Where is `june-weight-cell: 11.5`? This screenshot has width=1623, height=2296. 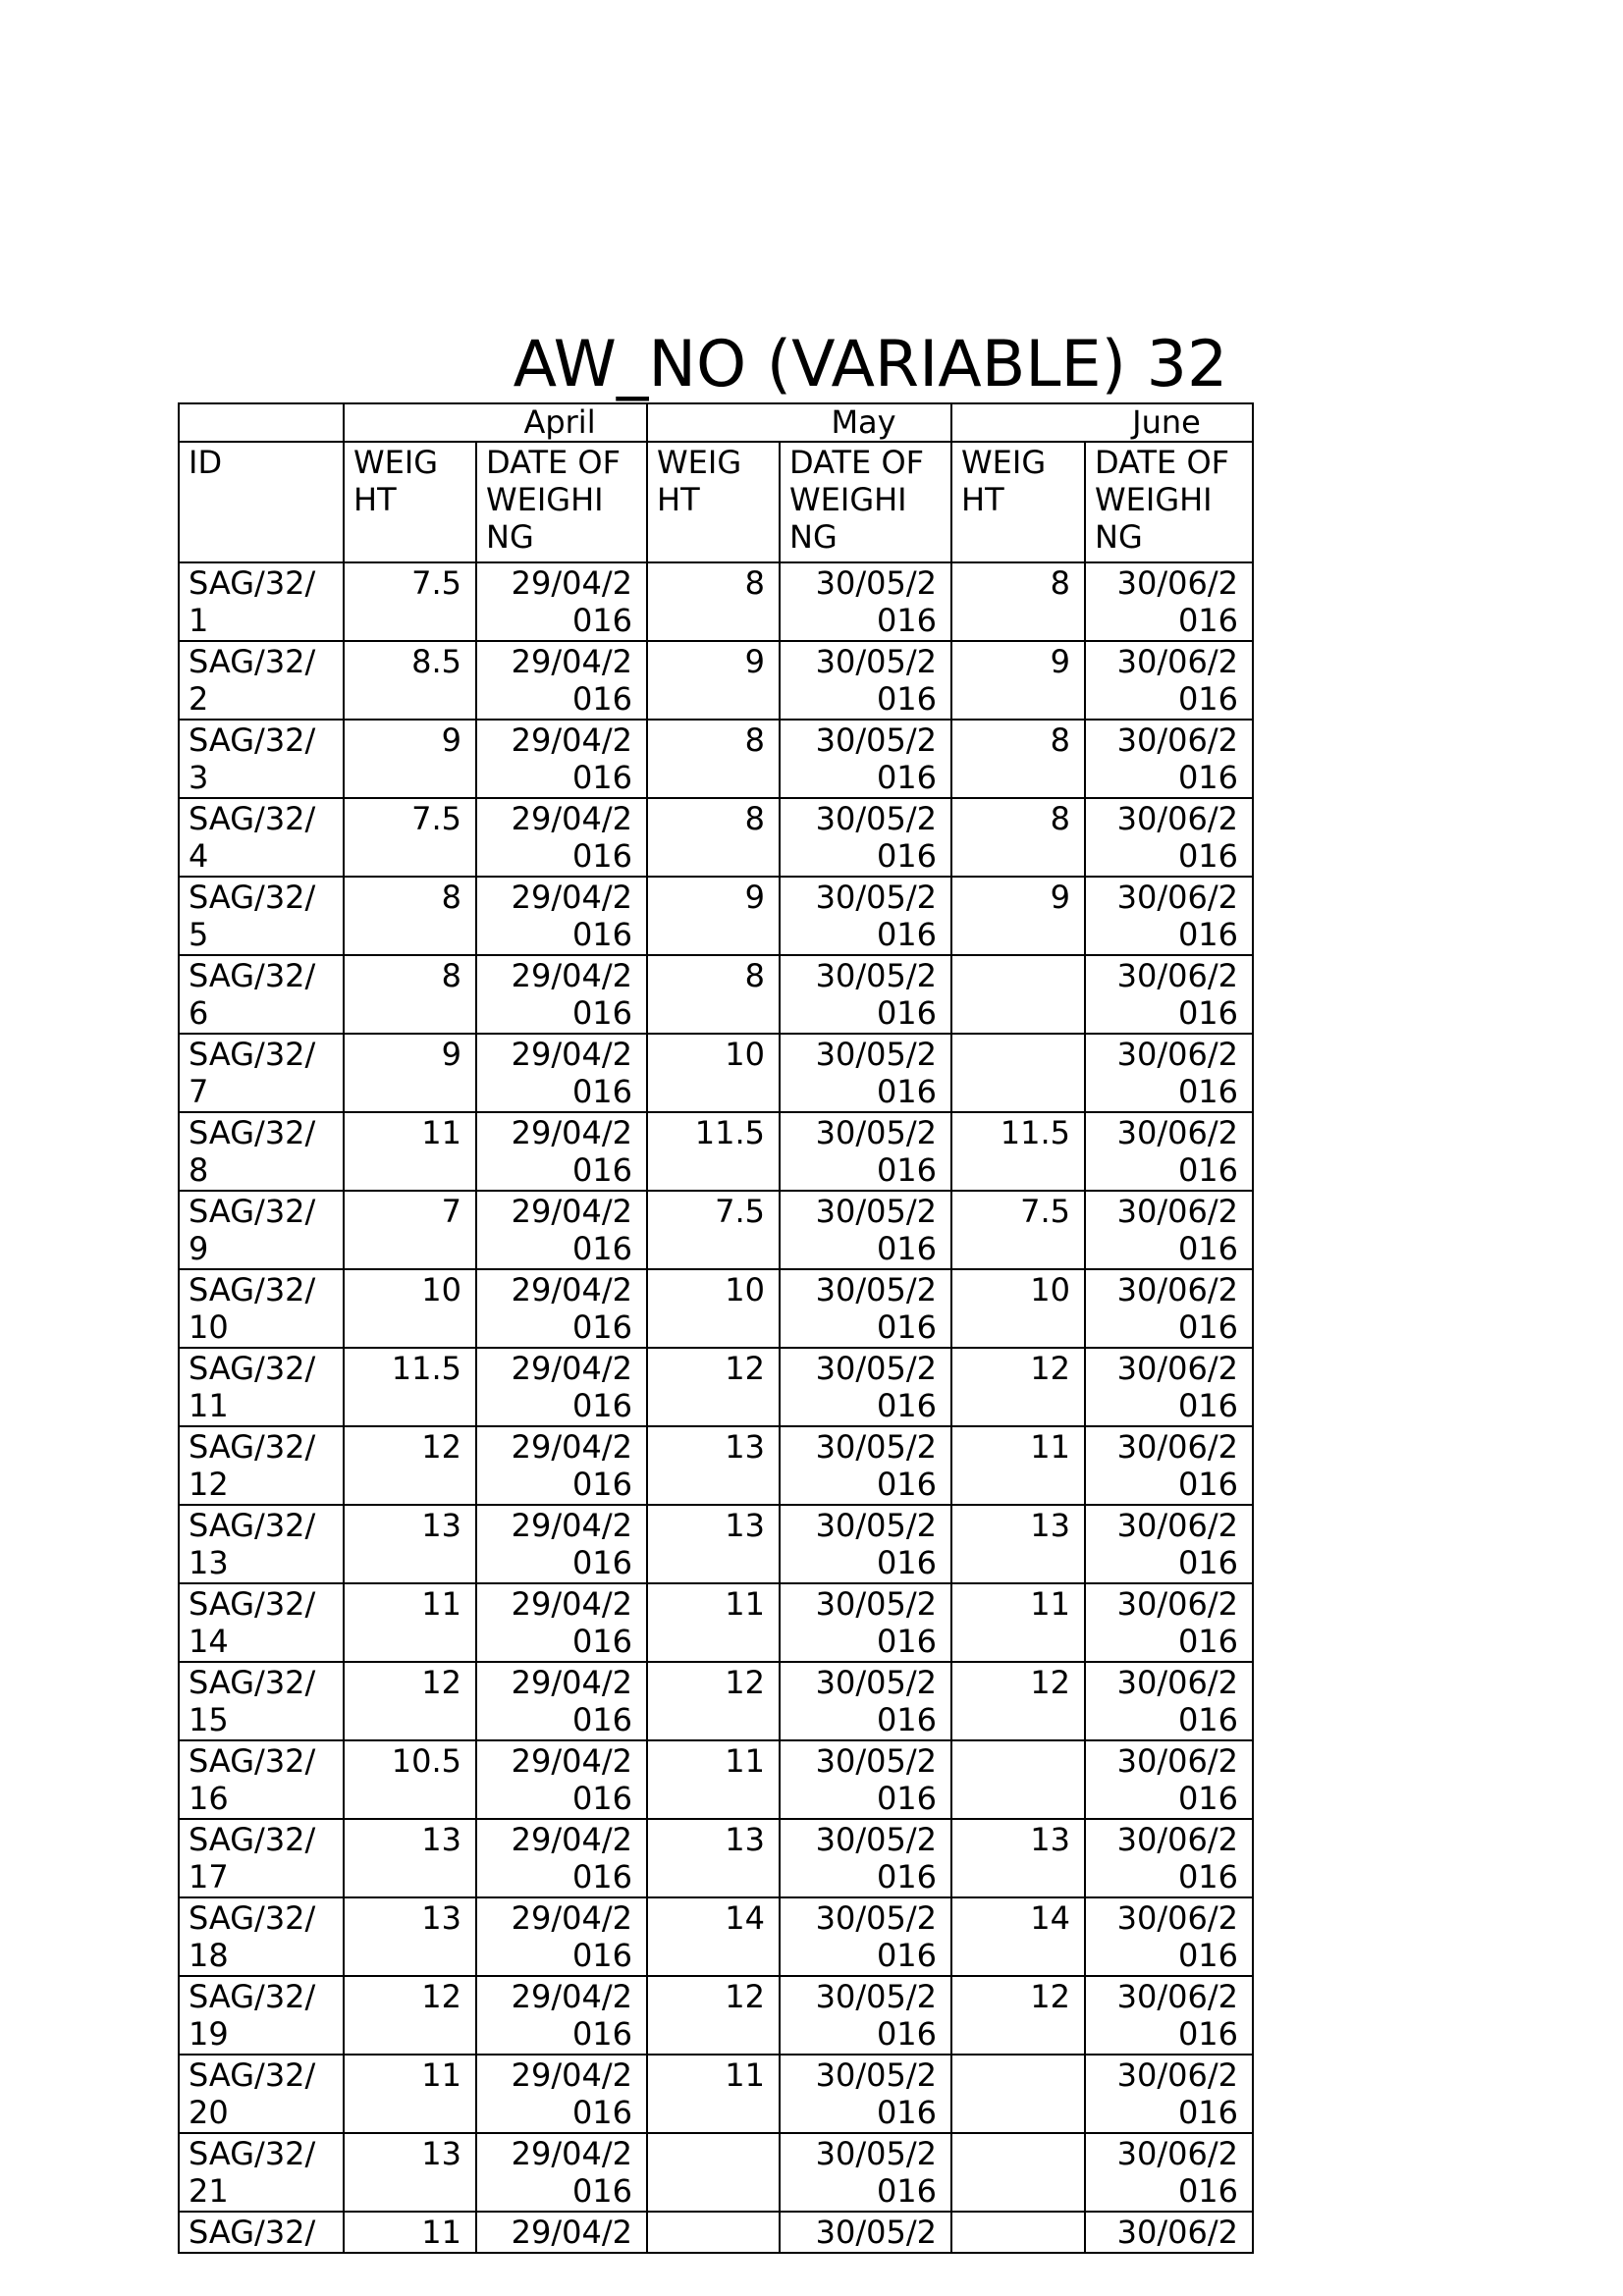
june-weight-cell: 11.5 is located at coordinates (1019, 1151).